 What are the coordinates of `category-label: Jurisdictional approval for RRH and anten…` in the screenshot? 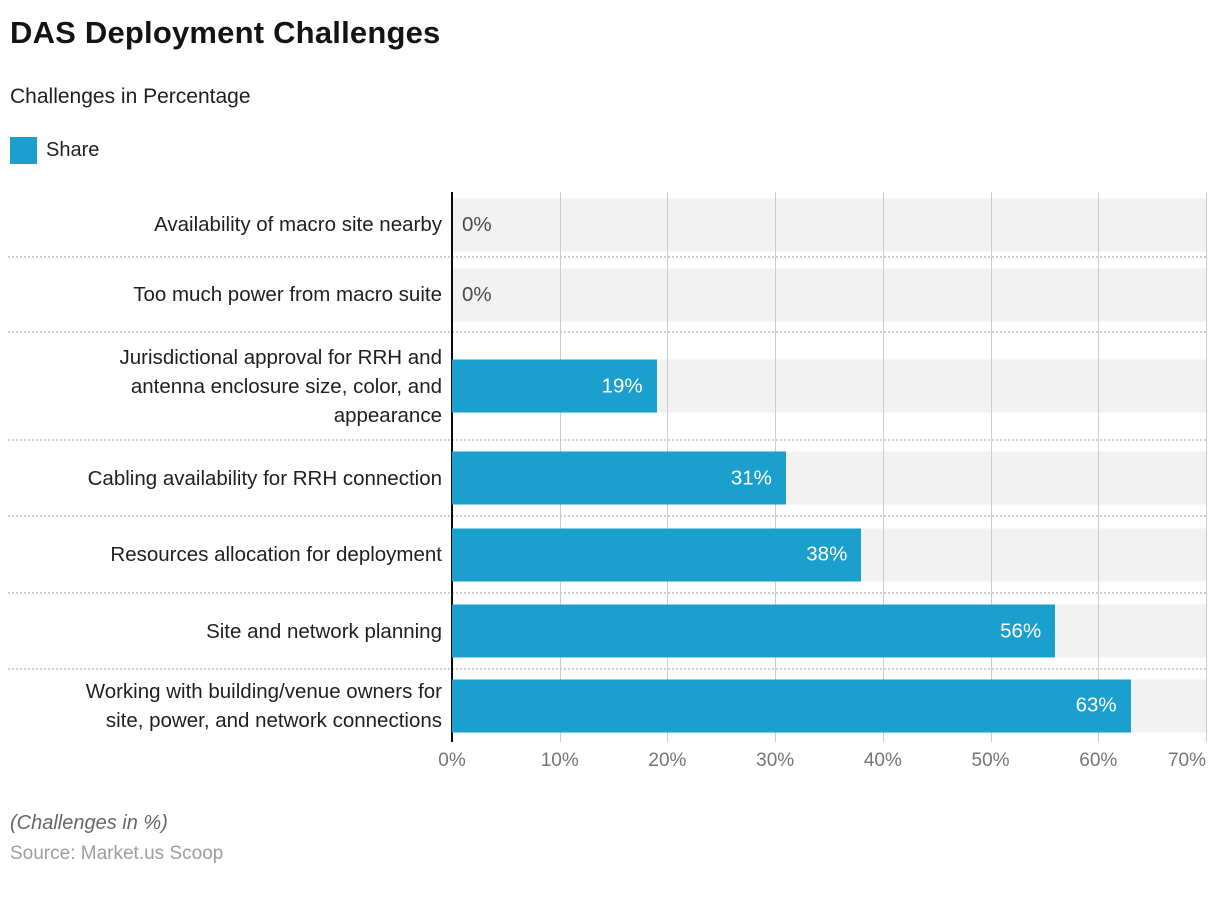 It's located at (280, 386).